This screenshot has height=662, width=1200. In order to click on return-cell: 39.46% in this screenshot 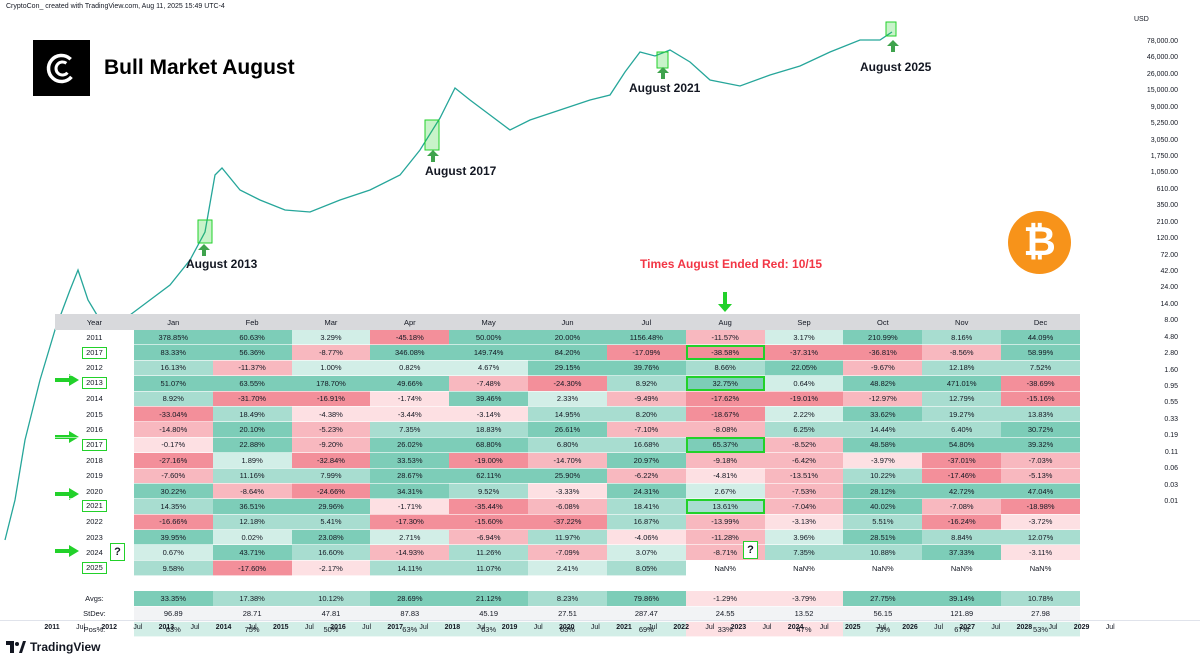, I will do `click(489, 399)`.